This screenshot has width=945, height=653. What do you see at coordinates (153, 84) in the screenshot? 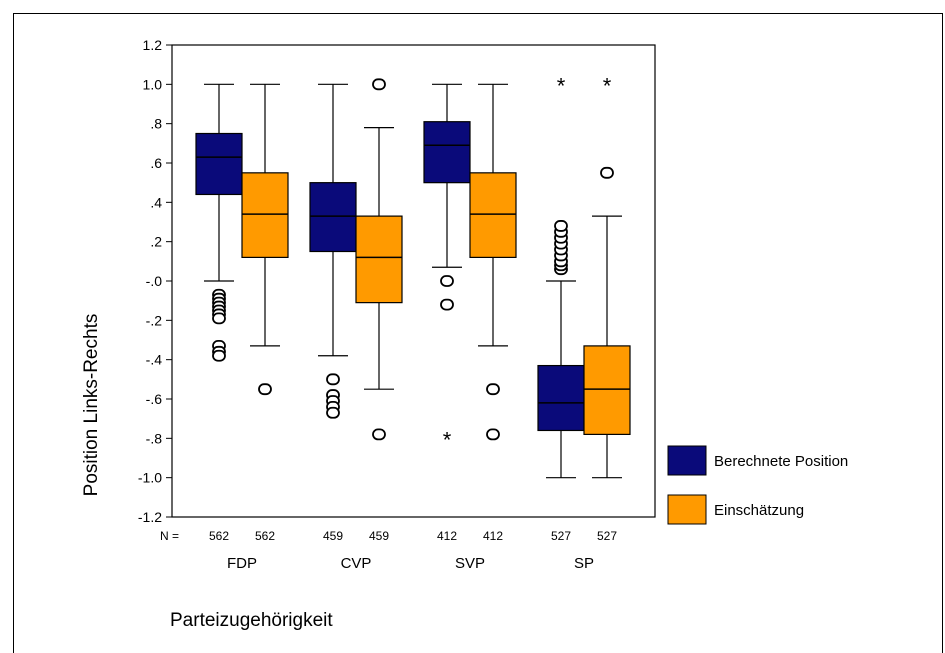
I see `y-tick-label: 1.0` at bounding box center [153, 84].